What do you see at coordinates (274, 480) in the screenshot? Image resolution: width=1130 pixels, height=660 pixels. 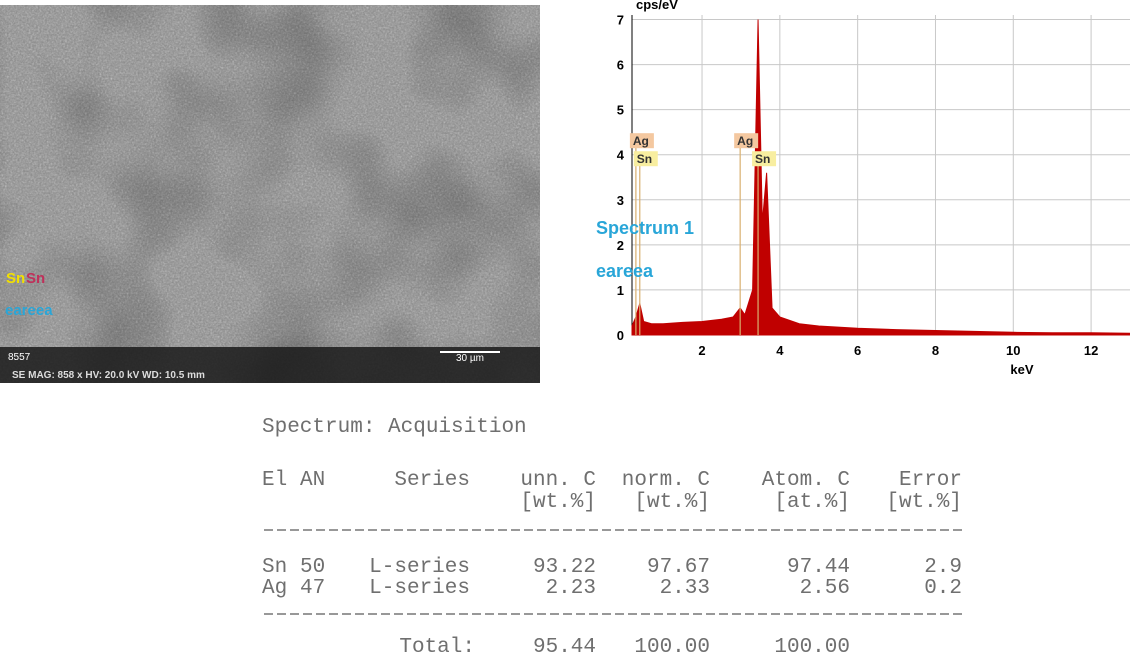 I see `table-header: El` at bounding box center [274, 480].